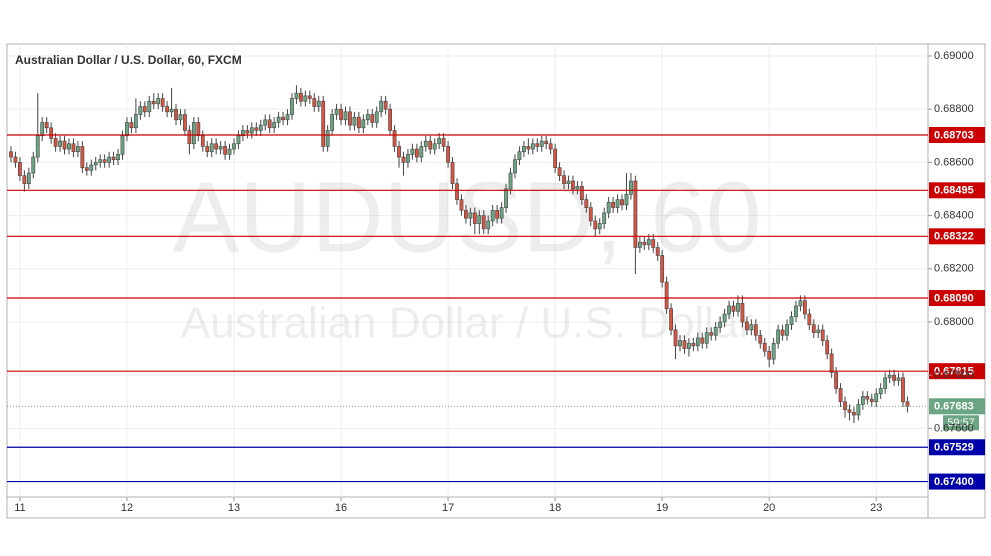 This screenshot has height=556, width=991. I want to click on level-label: 0.68703, so click(957, 134).